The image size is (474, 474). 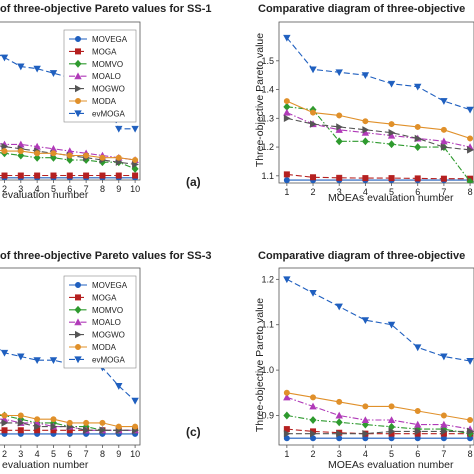 What do you see at coordinates (78, 334) in the screenshot?
I see `legend-marker-mogwo` at bounding box center [78, 334].